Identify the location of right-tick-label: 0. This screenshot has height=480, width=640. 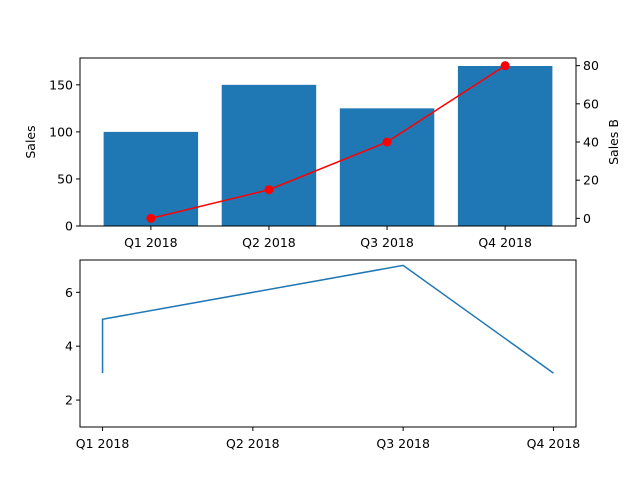
(587, 218).